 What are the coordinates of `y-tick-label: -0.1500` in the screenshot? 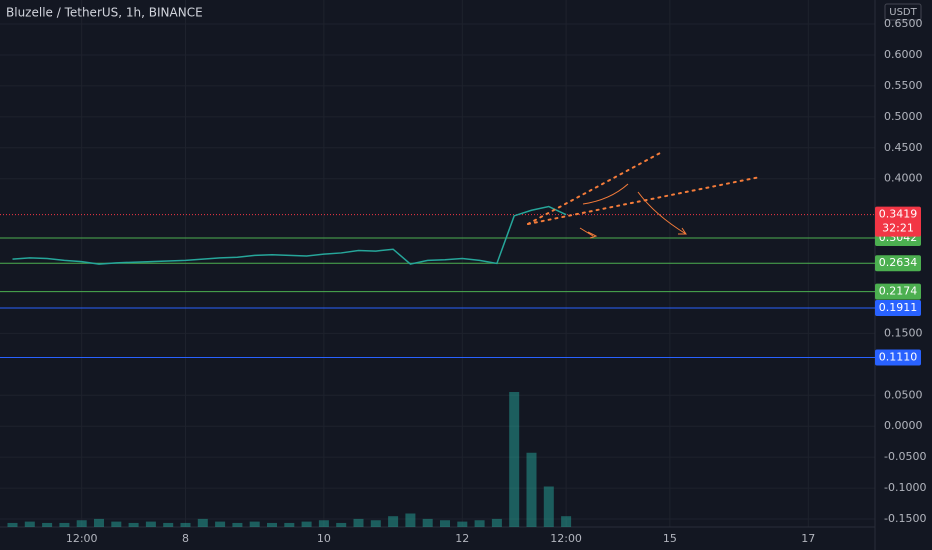 It's located at (905, 518).